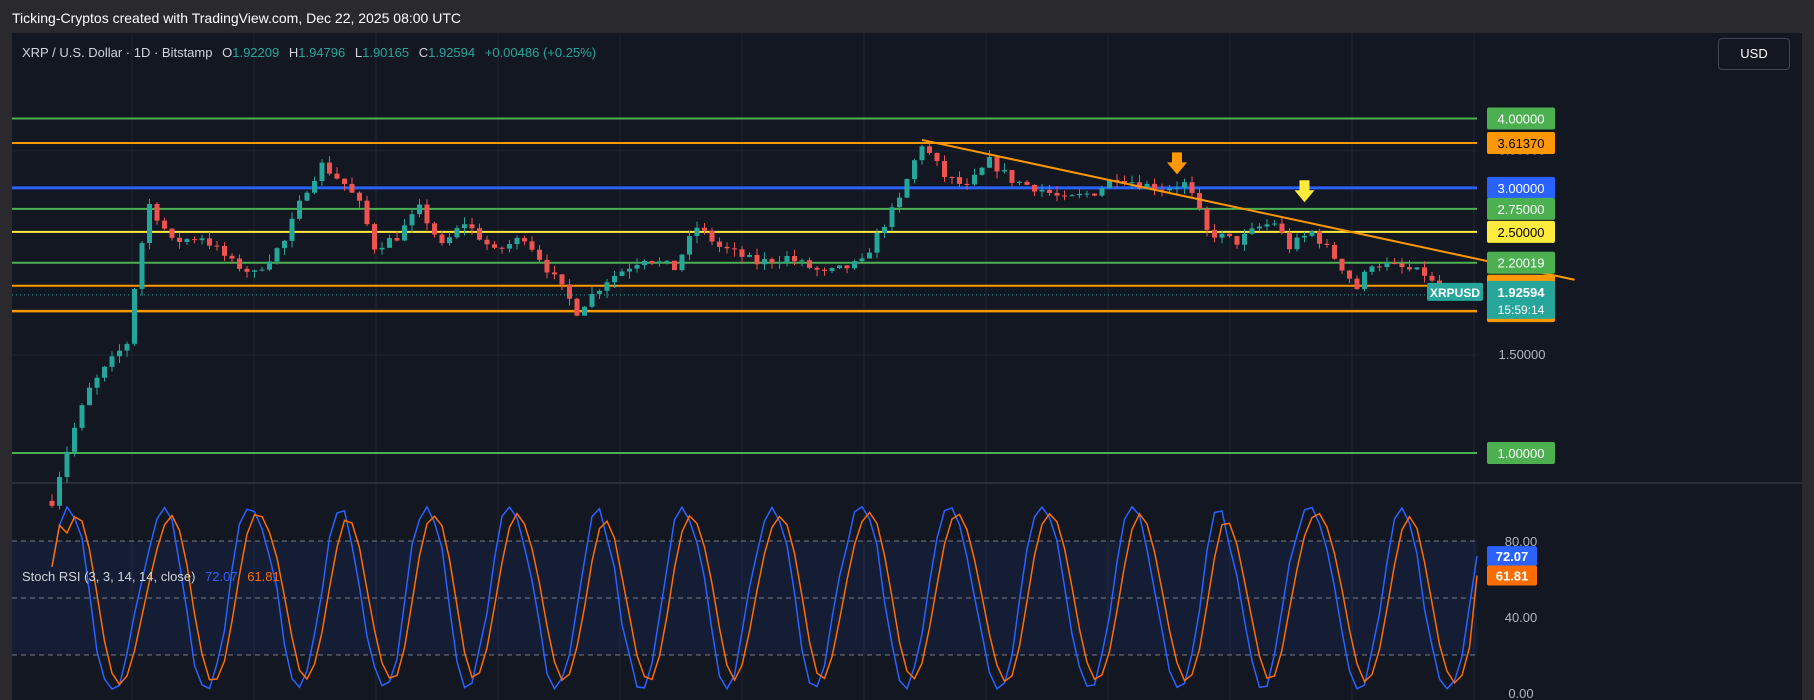  What do you see at coordinates (1177, 163) in the screenshot?
I see `down-arrow-icon` at bounding box center [1177, 163].